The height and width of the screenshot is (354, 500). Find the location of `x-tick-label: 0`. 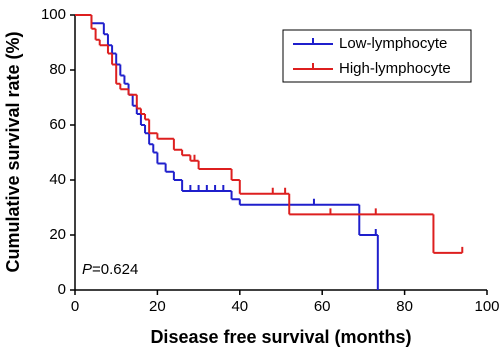

x-tick-label: 0 is located at coordinates (75, 306).